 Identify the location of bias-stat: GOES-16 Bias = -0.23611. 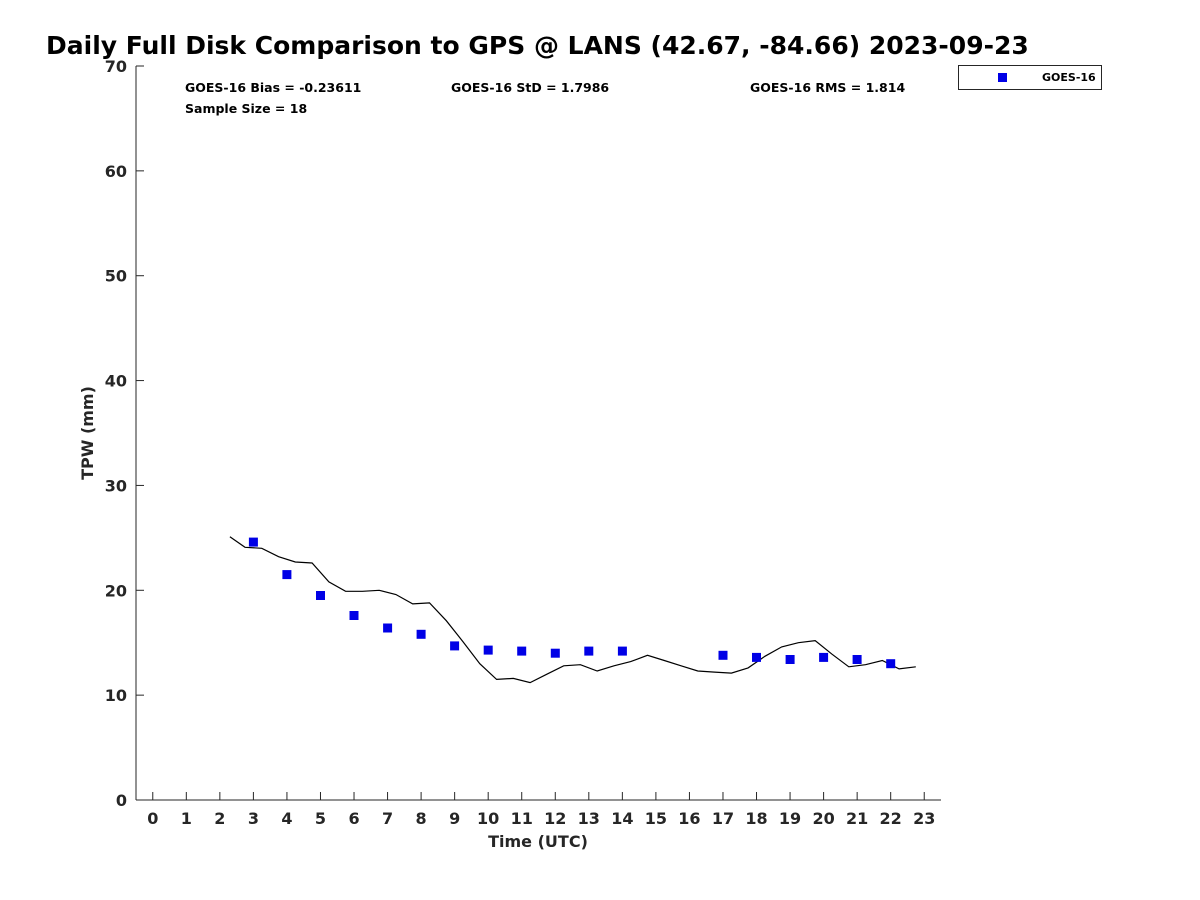
(273, 87).